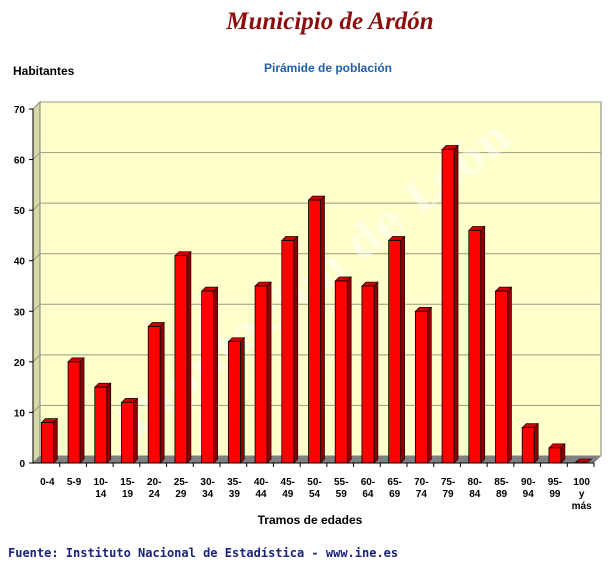 This screenshot has height=567, width=616. Describe the element at coordinates (341, 488) in the screenshot. I see `x-tick-label: 55-59` at that location.